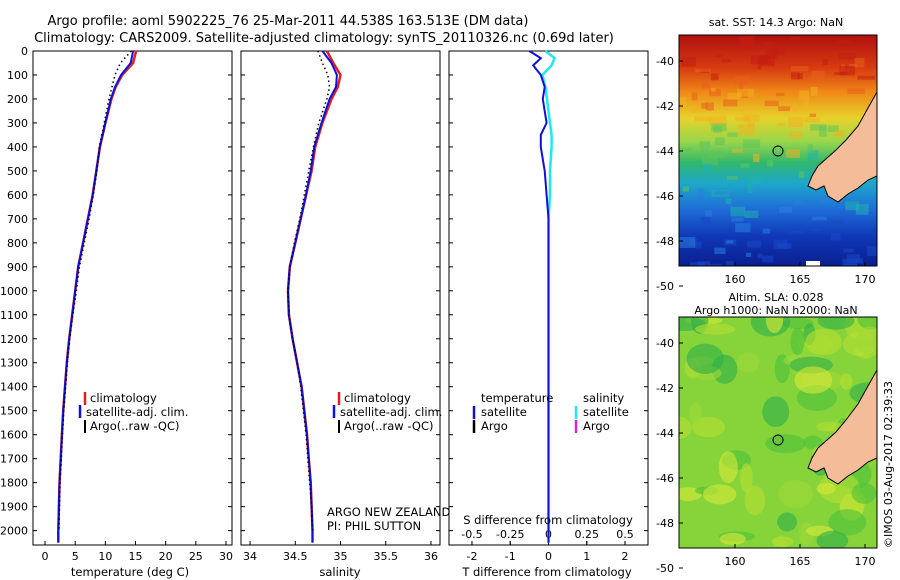  I want to click on depth-tick-label: 100, so click(17, 75).